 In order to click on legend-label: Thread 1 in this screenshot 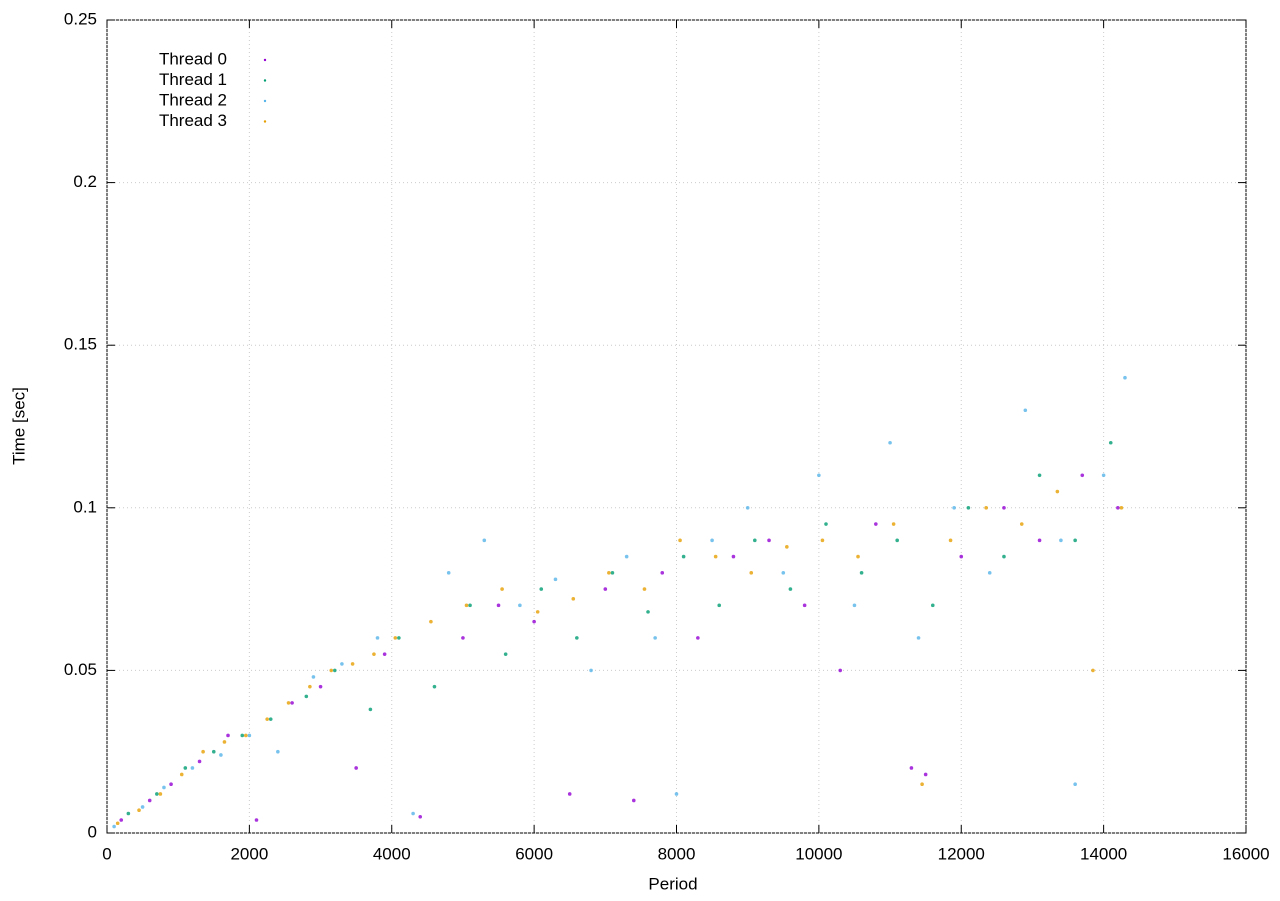, I will do `click(193, 79)`.